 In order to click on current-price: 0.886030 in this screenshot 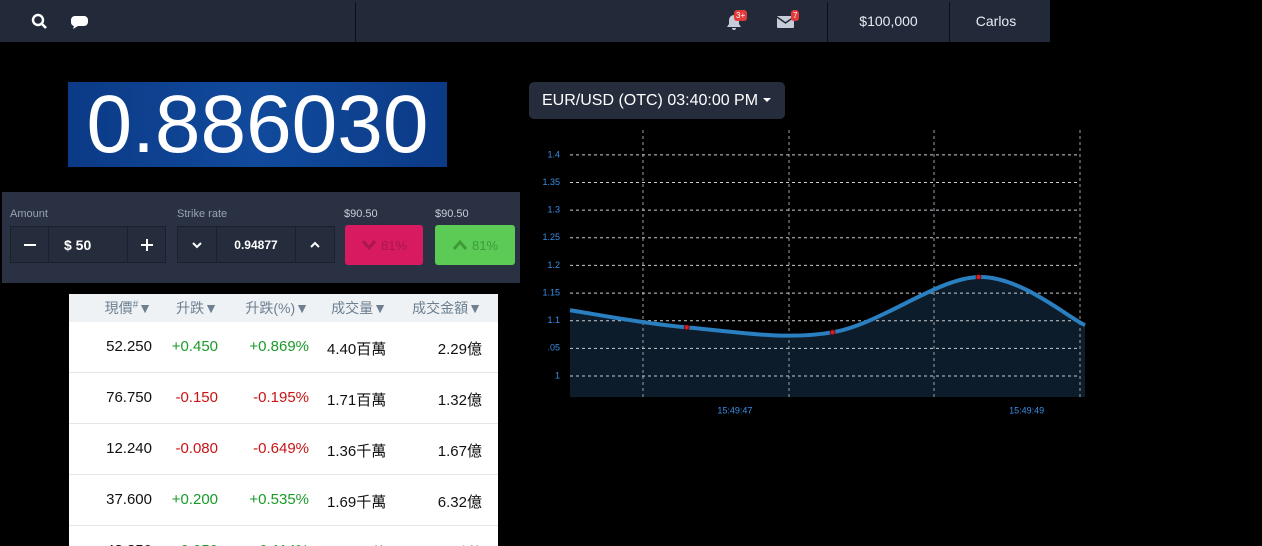, I will do `click(257, 124)`.